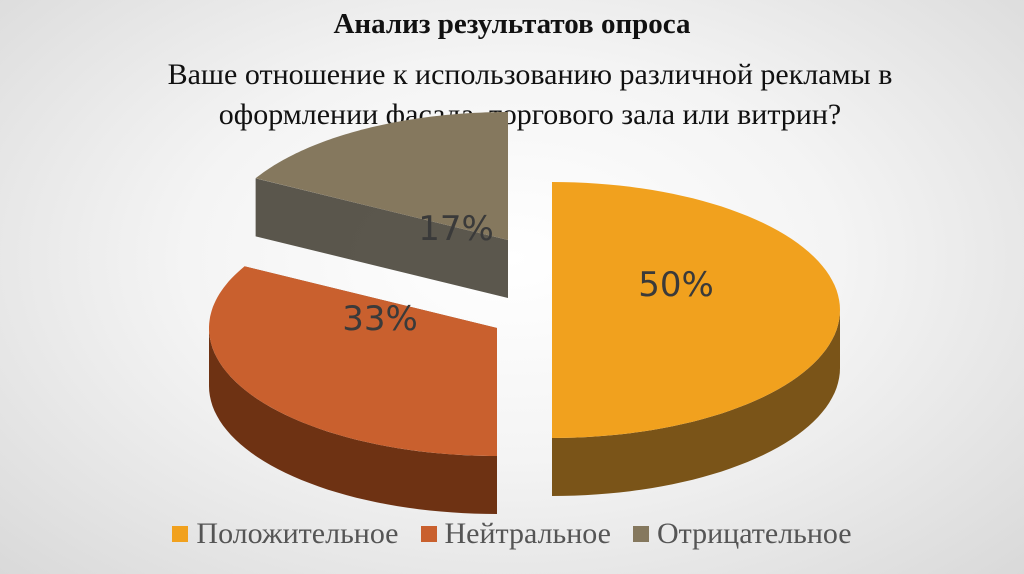 The height and width of the screenshot is (574, 1024). I want to click on legend: Положительное Нейтральное Отрицательное, so click(512, 534).